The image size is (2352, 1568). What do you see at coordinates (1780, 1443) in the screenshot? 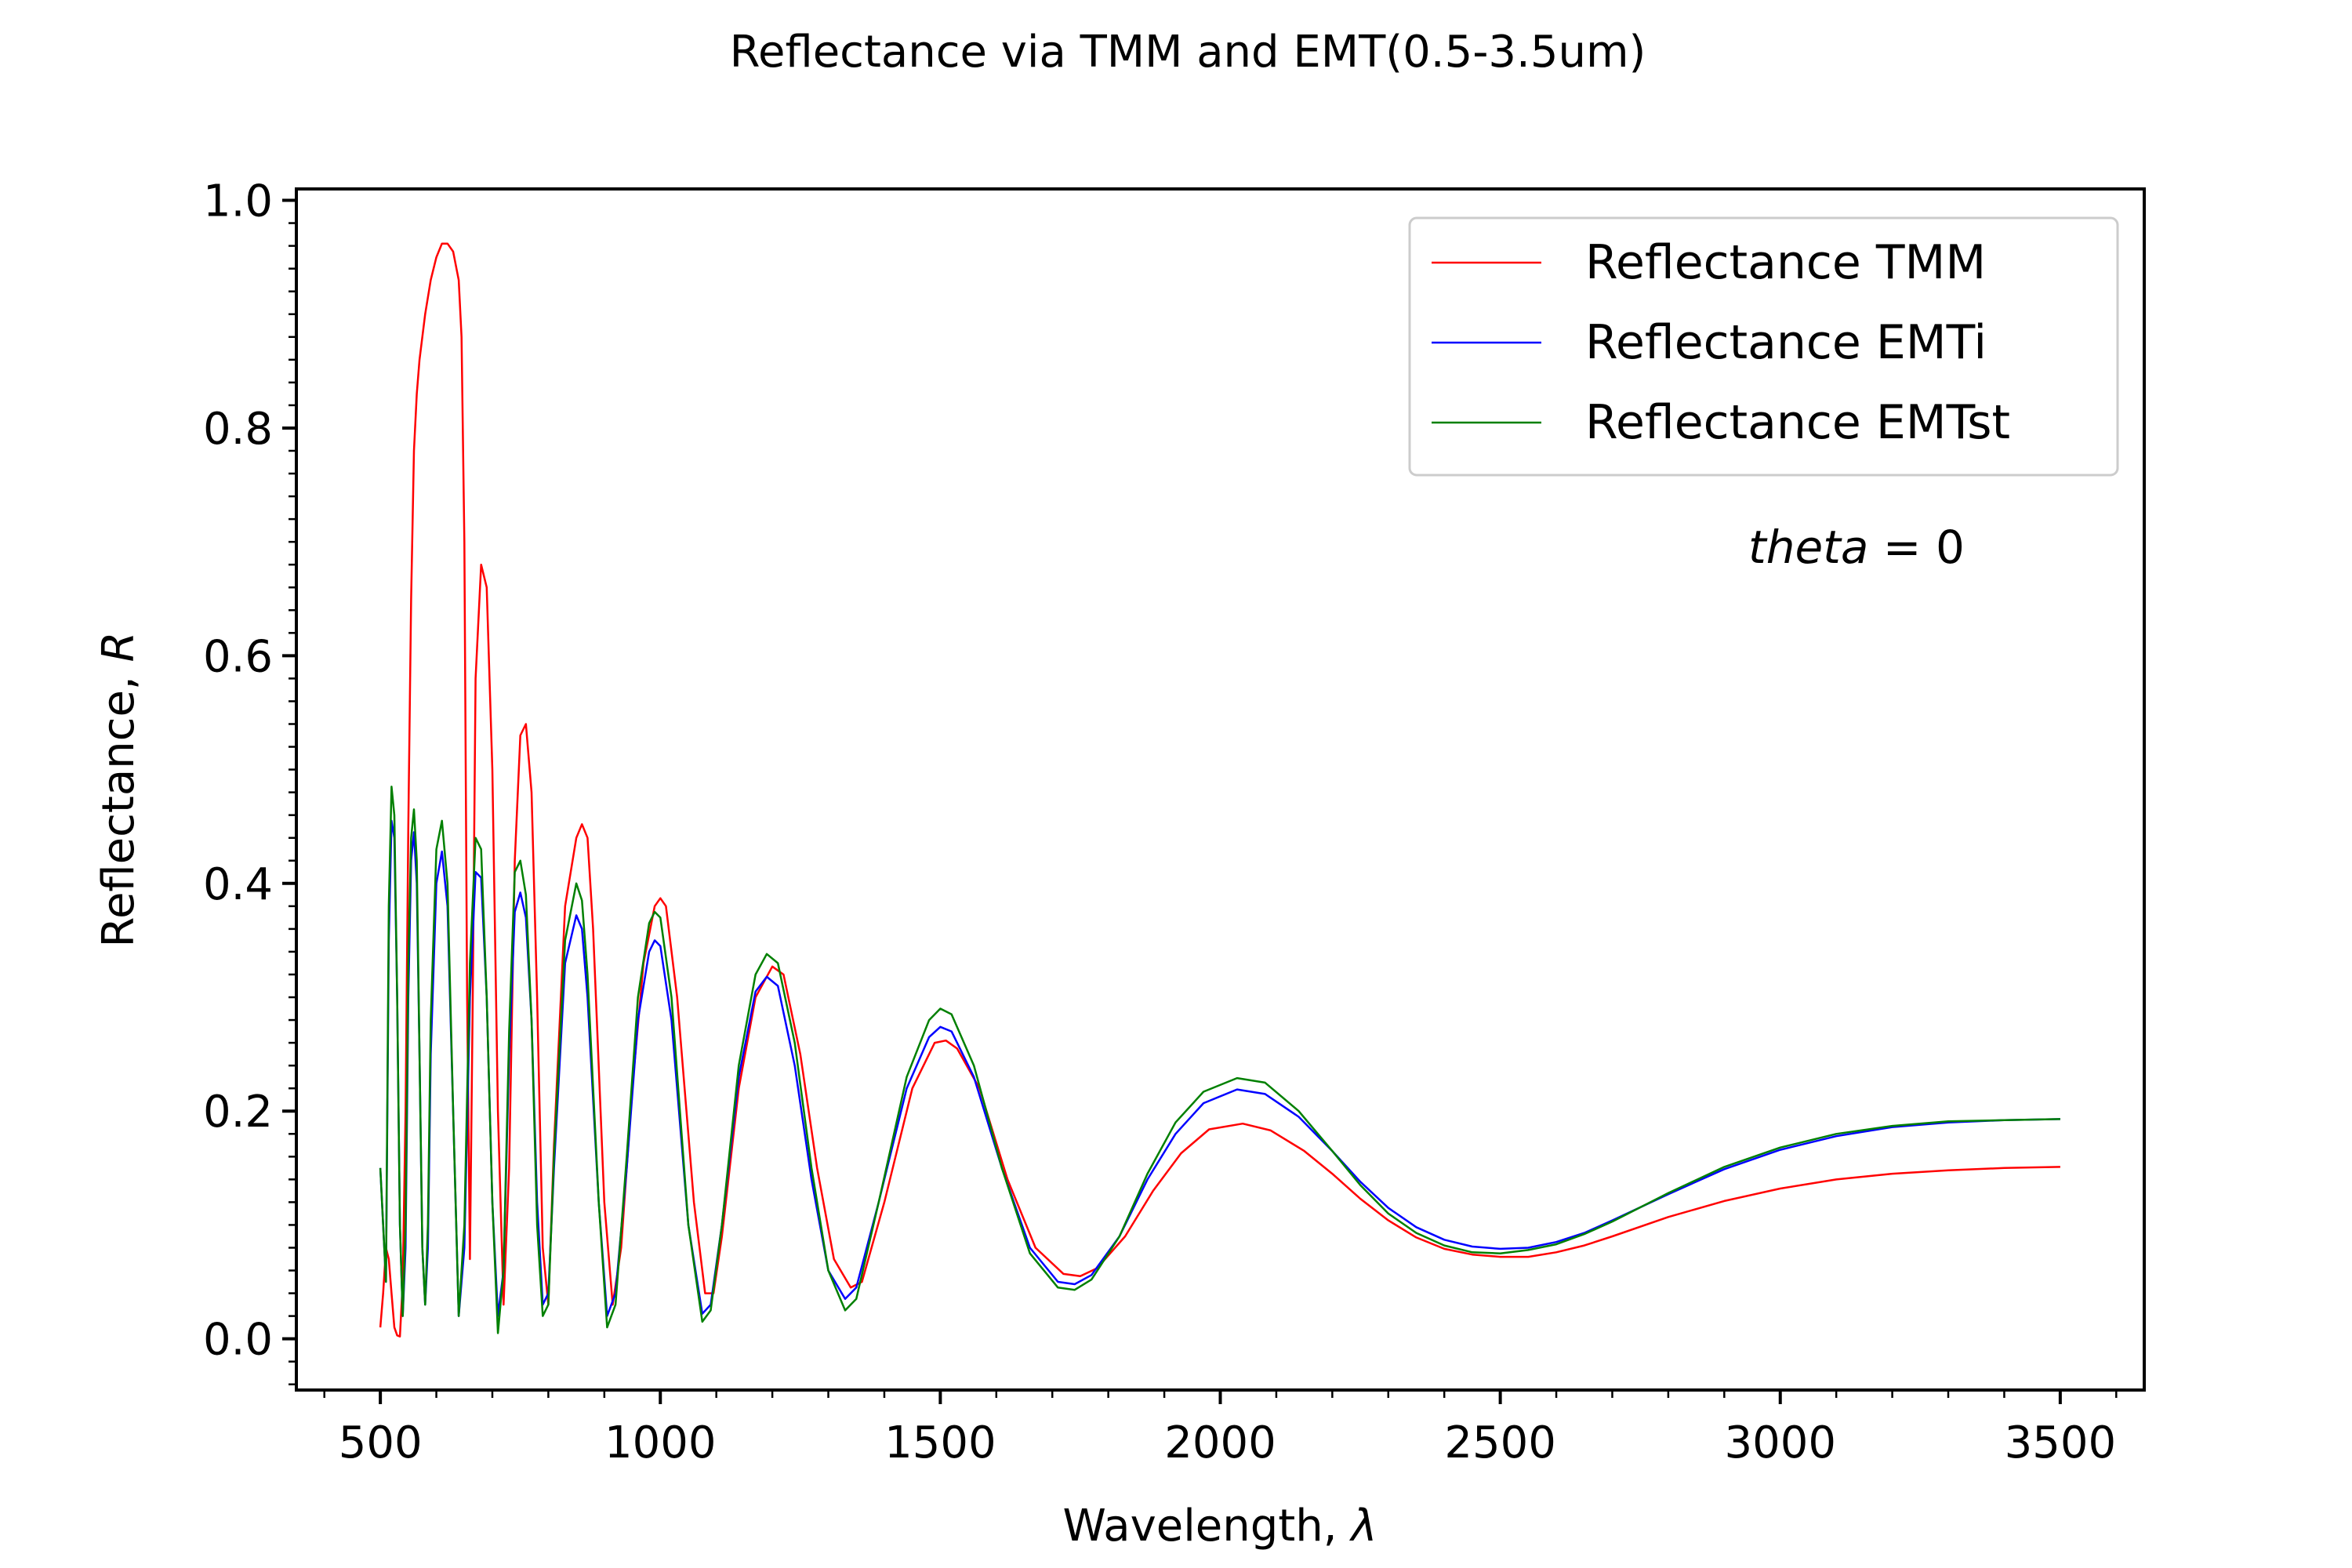
I see `x-tick-label: 3000` at bounding box center [1780, 1443].